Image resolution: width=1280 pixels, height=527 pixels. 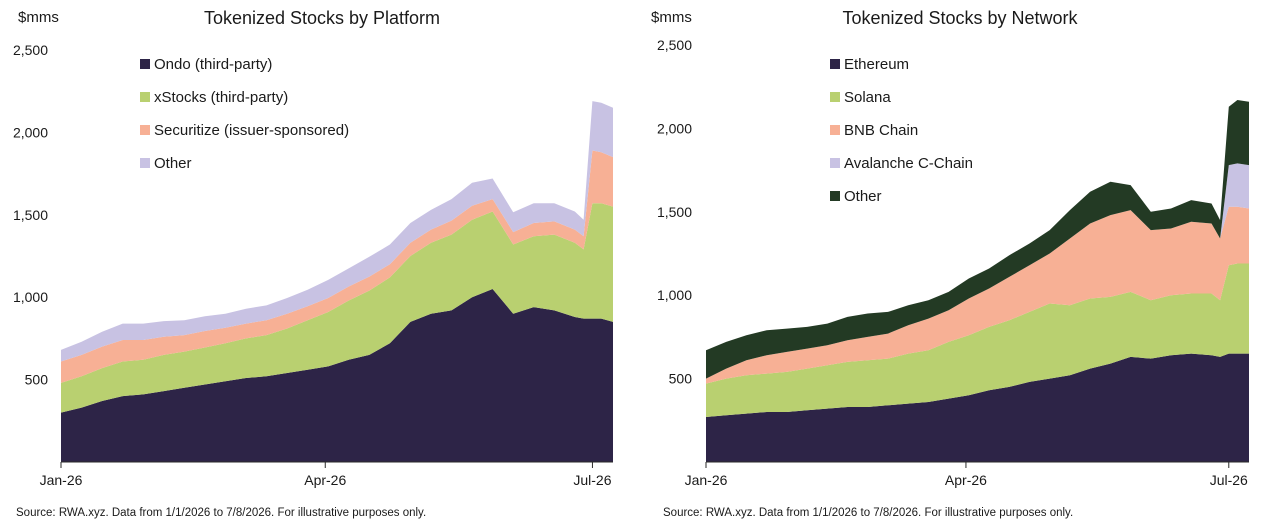 What do you see at coordinates (221, 97) in the screenshot?
I see `chart-0-legend-label: xStocks (third-party)` at bounding box center [221, 97].